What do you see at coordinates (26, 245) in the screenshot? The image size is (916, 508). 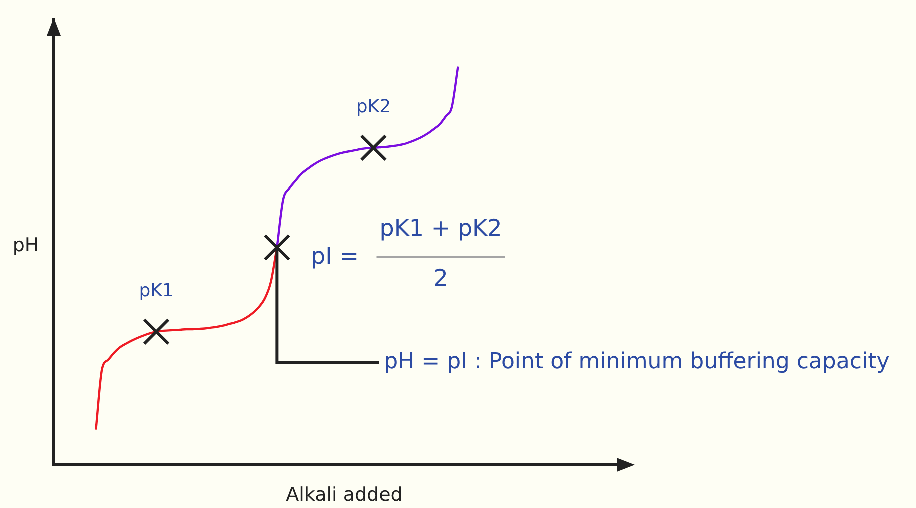 I see `y-axis-title: pH` at bounding box center [26, 245].